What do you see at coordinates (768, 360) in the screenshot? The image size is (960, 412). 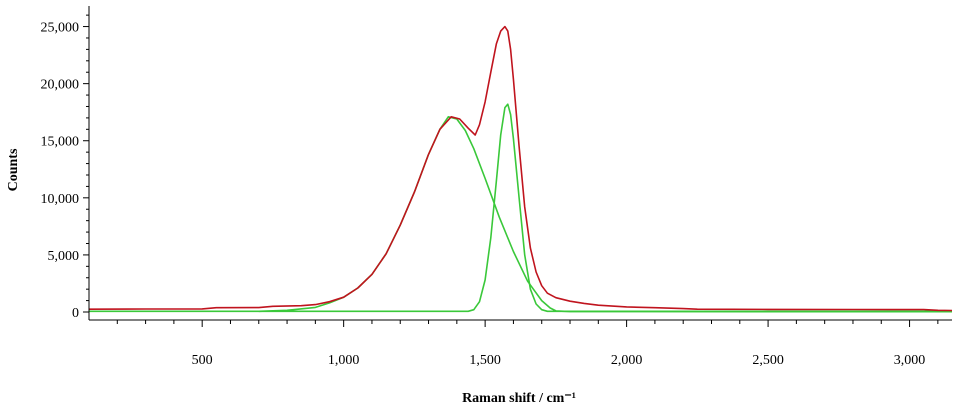 I see `x-tick-label: 2,500` at bounding box center [768, 360].